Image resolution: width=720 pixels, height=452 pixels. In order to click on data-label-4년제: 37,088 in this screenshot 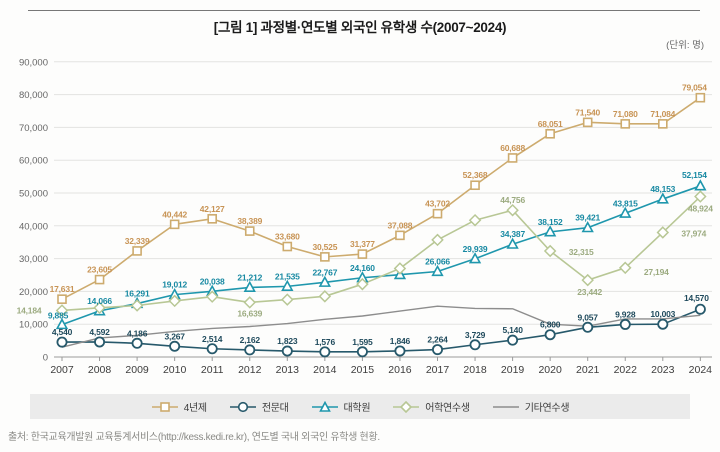, I will do `click(400, 225)`.